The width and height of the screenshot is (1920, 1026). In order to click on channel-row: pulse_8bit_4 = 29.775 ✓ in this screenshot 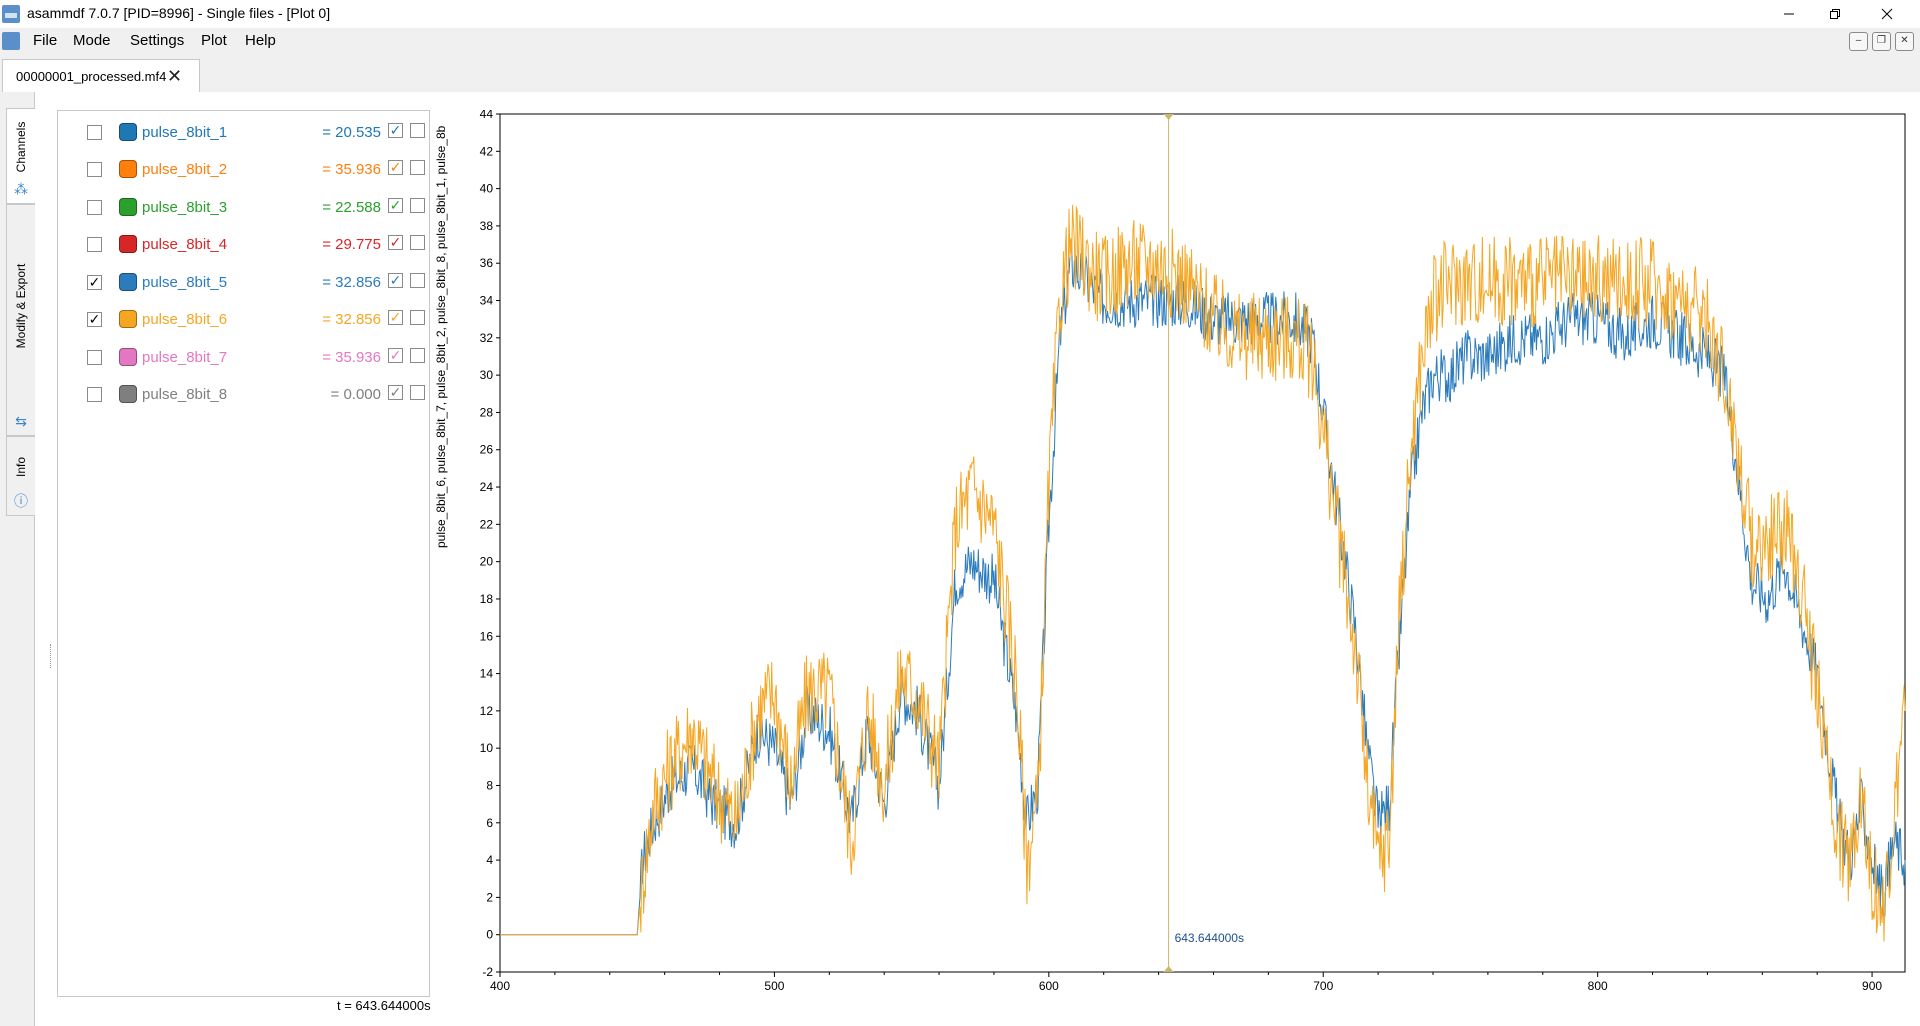, I will do `click(243, 244)`.